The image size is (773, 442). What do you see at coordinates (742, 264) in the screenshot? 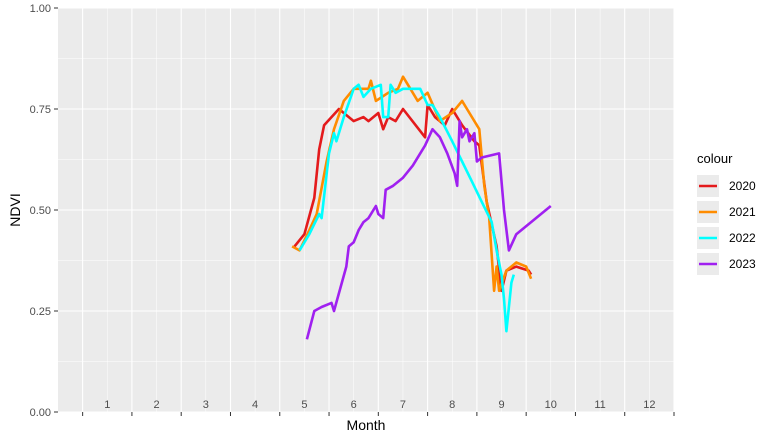
I see `legend-label-2023: 2023` at bounding box center [742, 264].